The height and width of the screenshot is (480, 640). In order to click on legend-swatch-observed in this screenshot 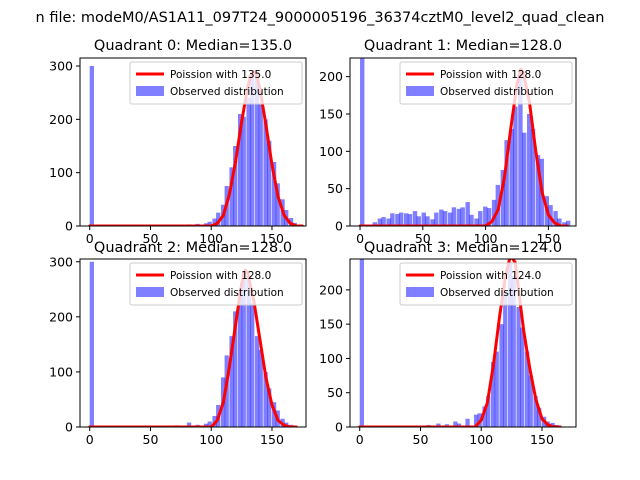, I will do `click(420, 91)`.